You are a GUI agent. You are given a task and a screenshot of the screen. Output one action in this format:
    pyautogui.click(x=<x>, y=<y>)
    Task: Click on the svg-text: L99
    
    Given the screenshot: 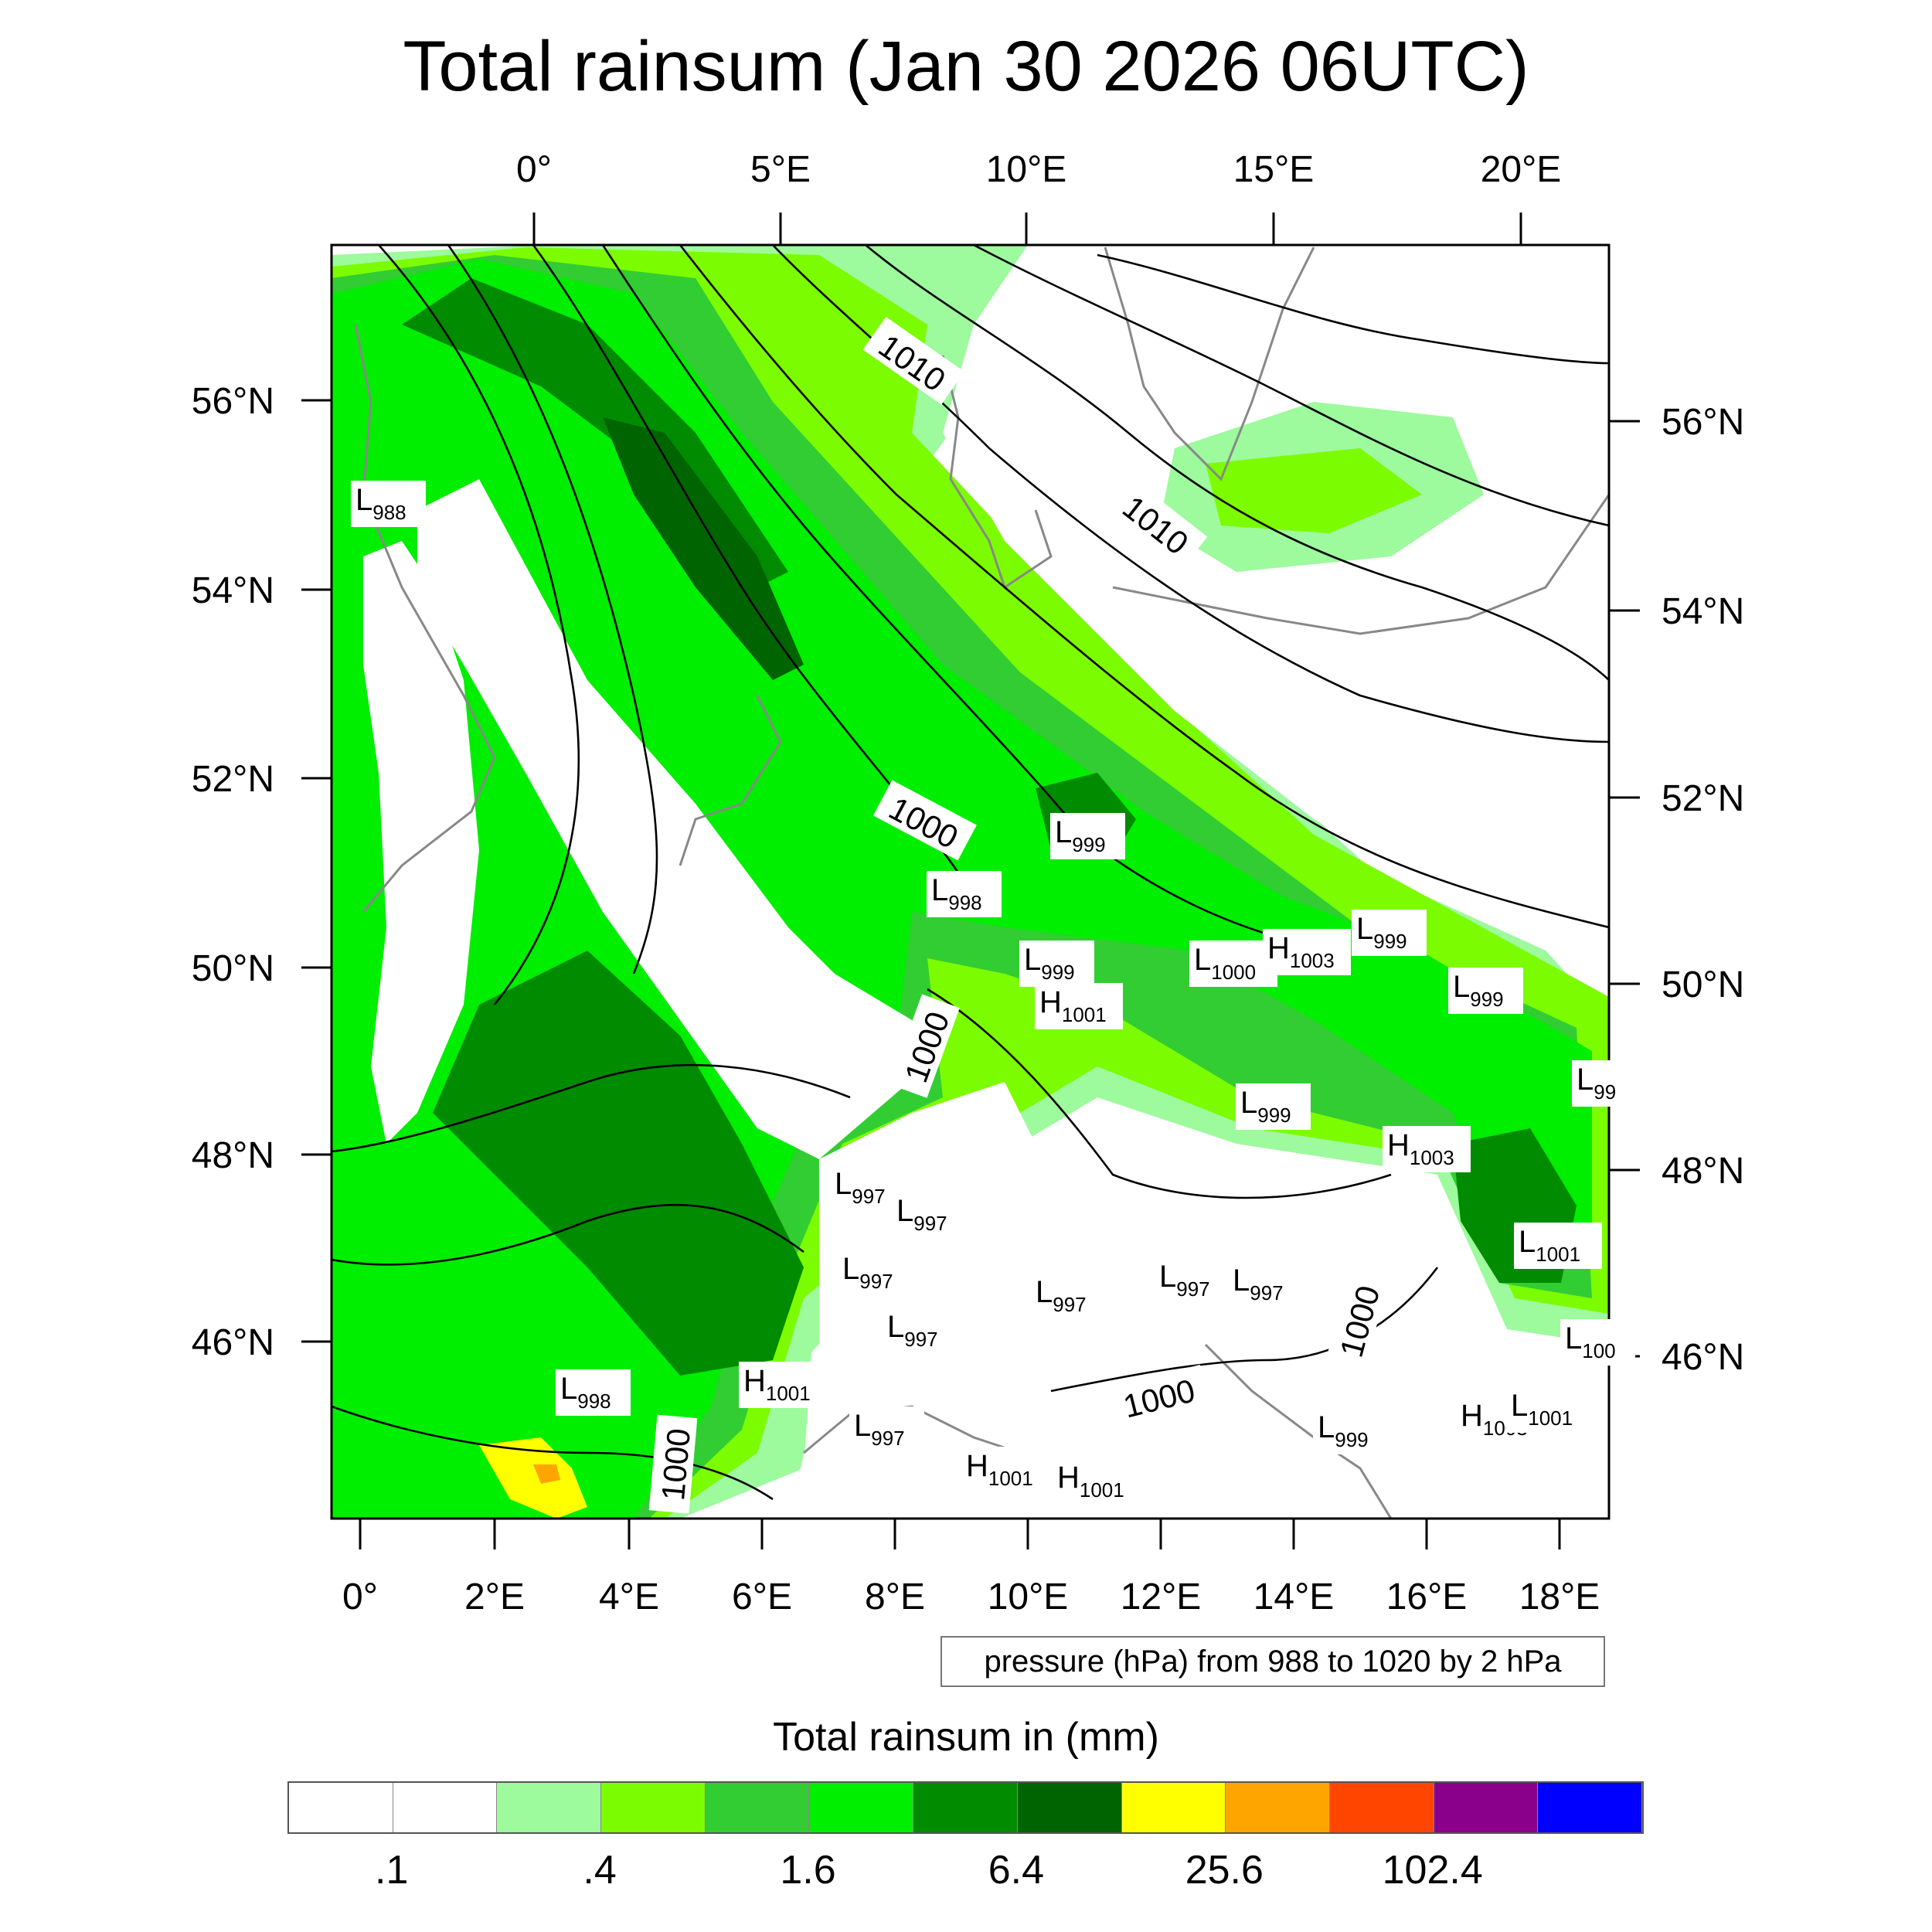 What is the action you would take?
    pyautogui.click(x=1597, y=1084)
    